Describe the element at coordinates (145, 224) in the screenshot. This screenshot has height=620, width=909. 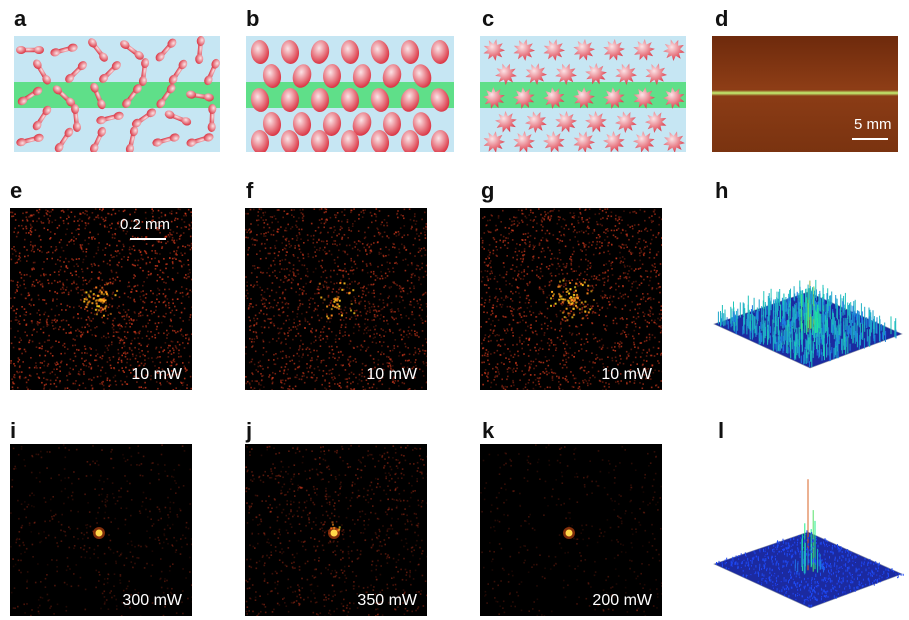
I see `scale-label: 0.2 mm` at that location.